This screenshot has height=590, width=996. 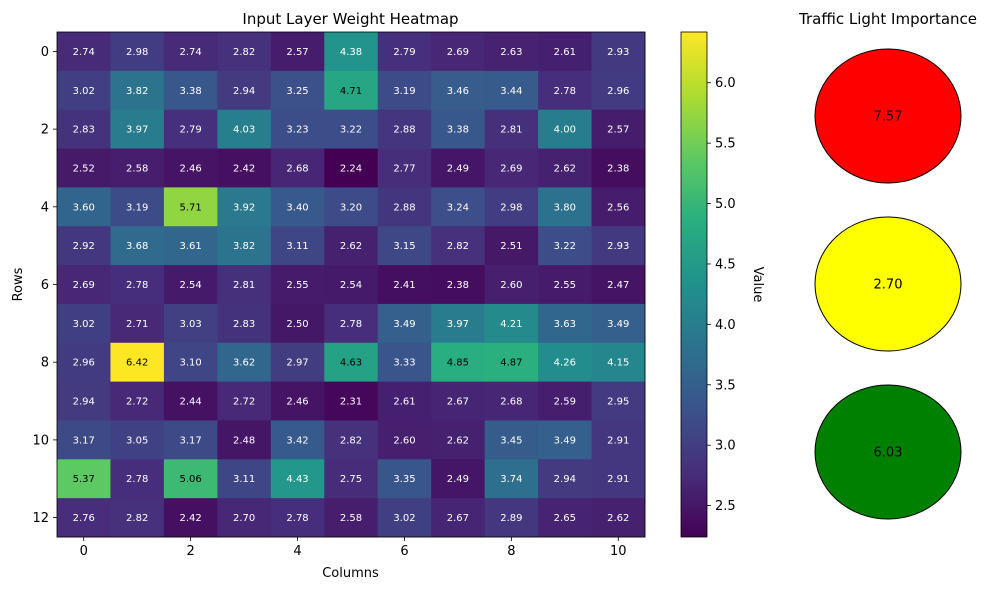 What do you see at coordinates (511, 518) in the screenshot?
I see `cell-value-label: 2.89` at bounding box center [511, 518].